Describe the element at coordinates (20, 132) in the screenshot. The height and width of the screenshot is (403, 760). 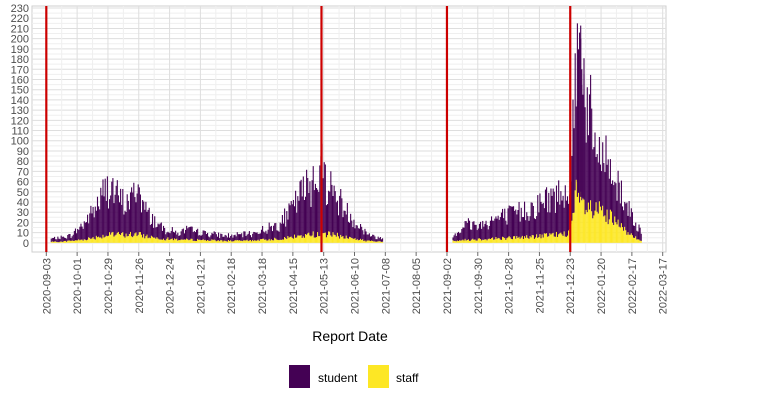
I see `y-tick-label: 110` at that location.